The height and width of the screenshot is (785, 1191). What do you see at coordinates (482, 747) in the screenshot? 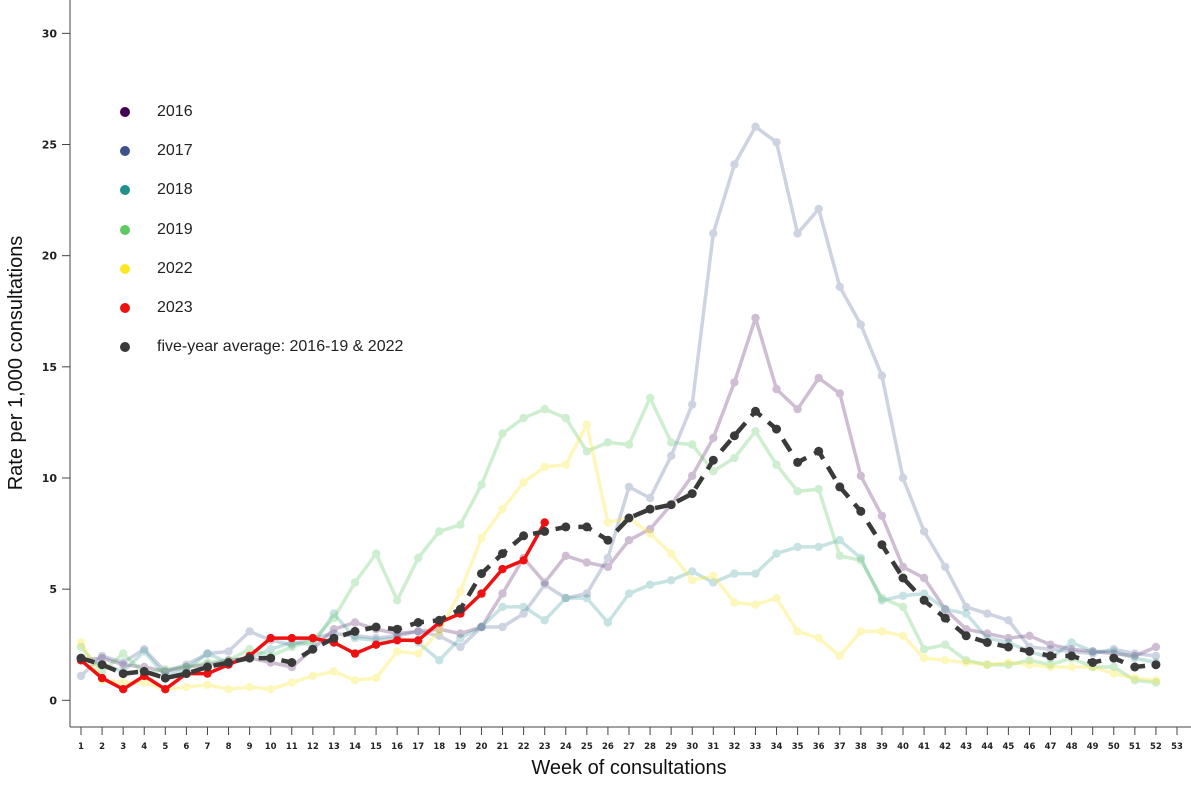
I see `x-tick-label: 20` at bounding box center [482, 747].